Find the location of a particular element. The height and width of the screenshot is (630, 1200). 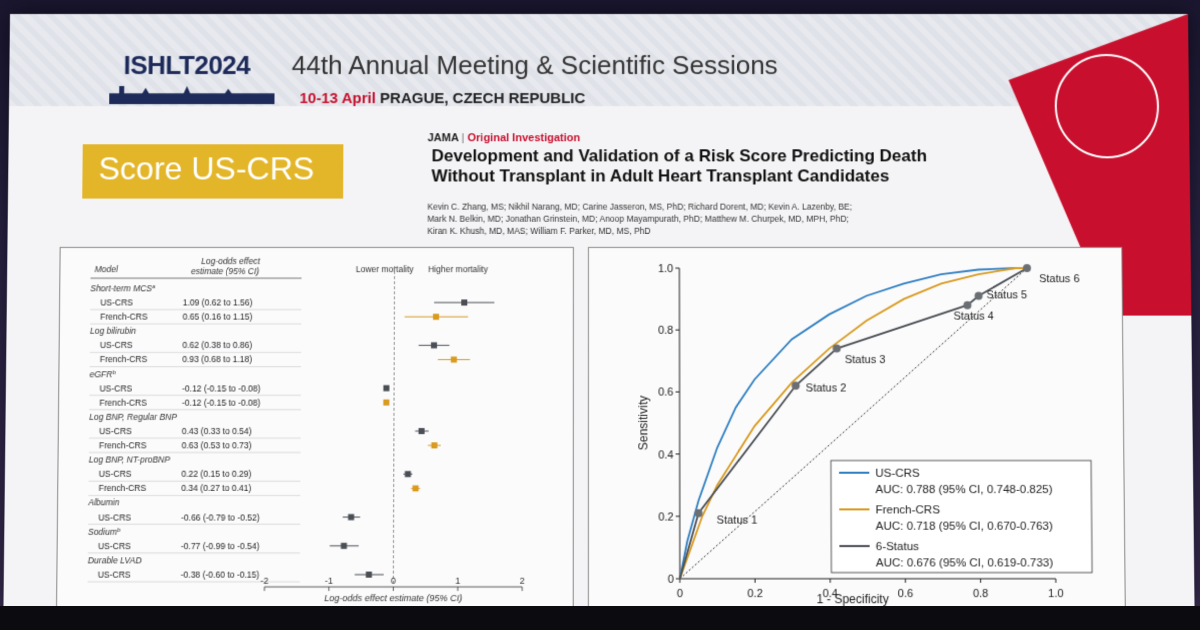

forest-group-label: Log BNP, Regular BNP is located at coordinates (133, 417).